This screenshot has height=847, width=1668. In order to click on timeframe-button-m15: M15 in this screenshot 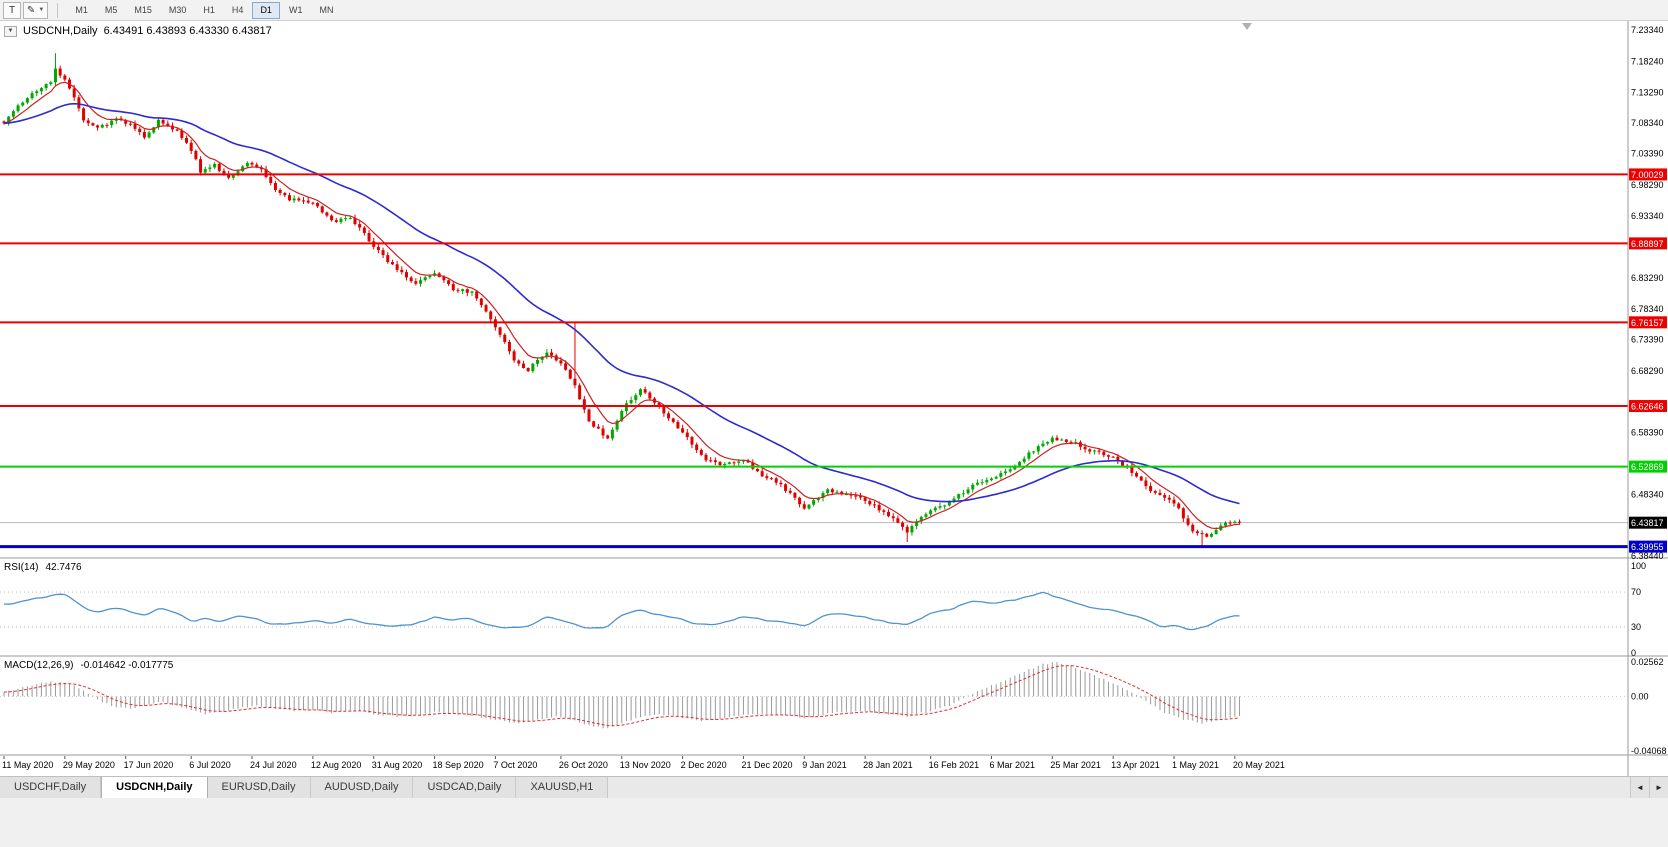, I will do `click(143, 10)`.